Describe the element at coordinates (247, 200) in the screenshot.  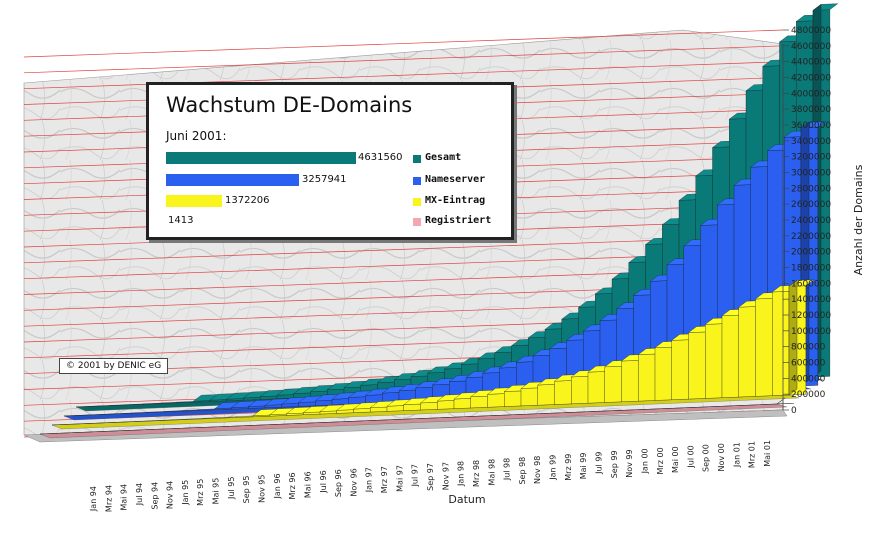
I see `legend-value-mx: 1372206` at that location.